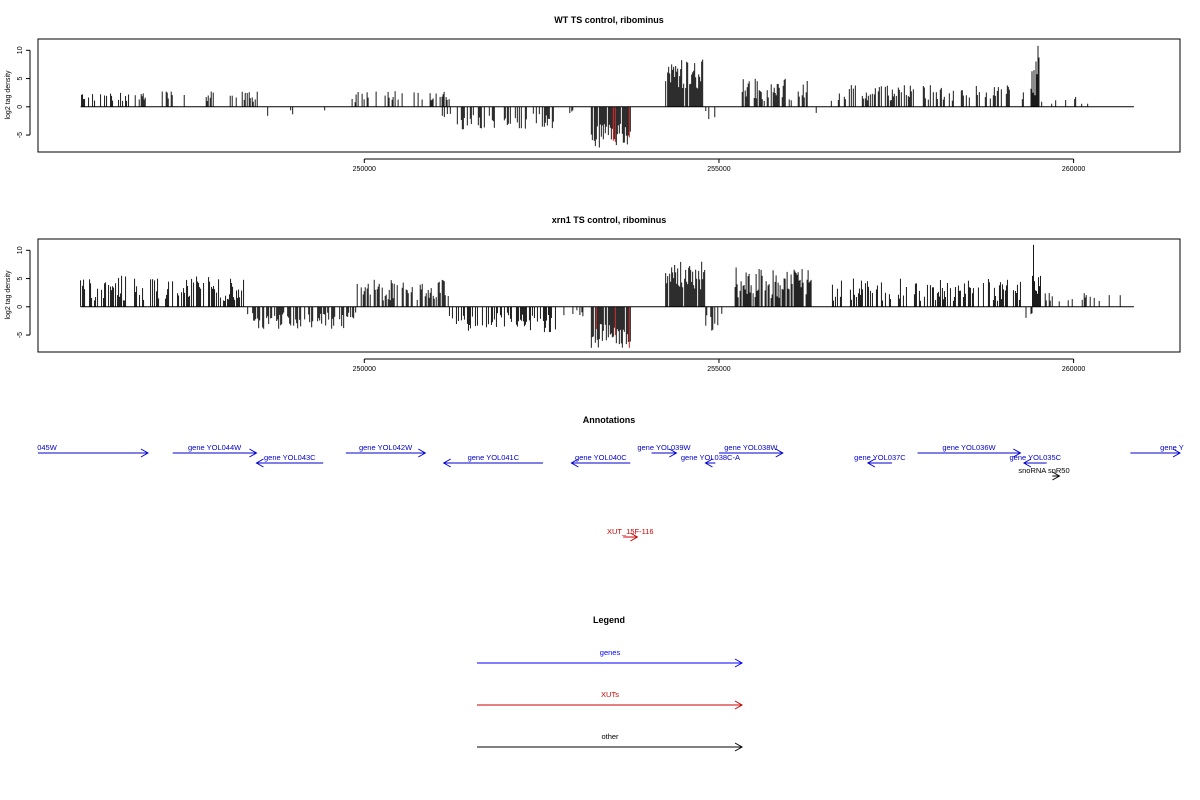 This screenshot has height=800, width=1200. Describe the element at coordinates (253, 453) in the screenshot. I see `annotation-arrowhead-gene-yol044w` at that location.